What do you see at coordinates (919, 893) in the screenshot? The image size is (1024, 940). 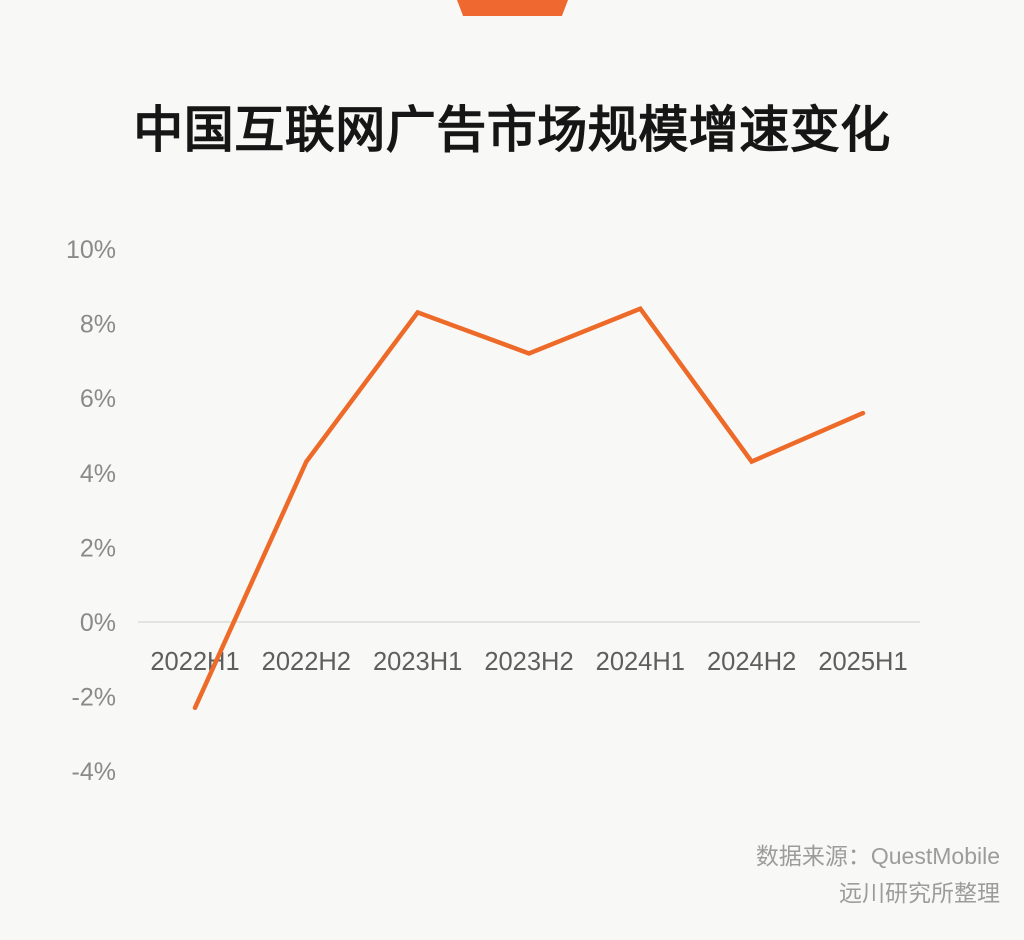 I see `data-source-line2: 远川研究所整理` at bounding box center [919, 893].